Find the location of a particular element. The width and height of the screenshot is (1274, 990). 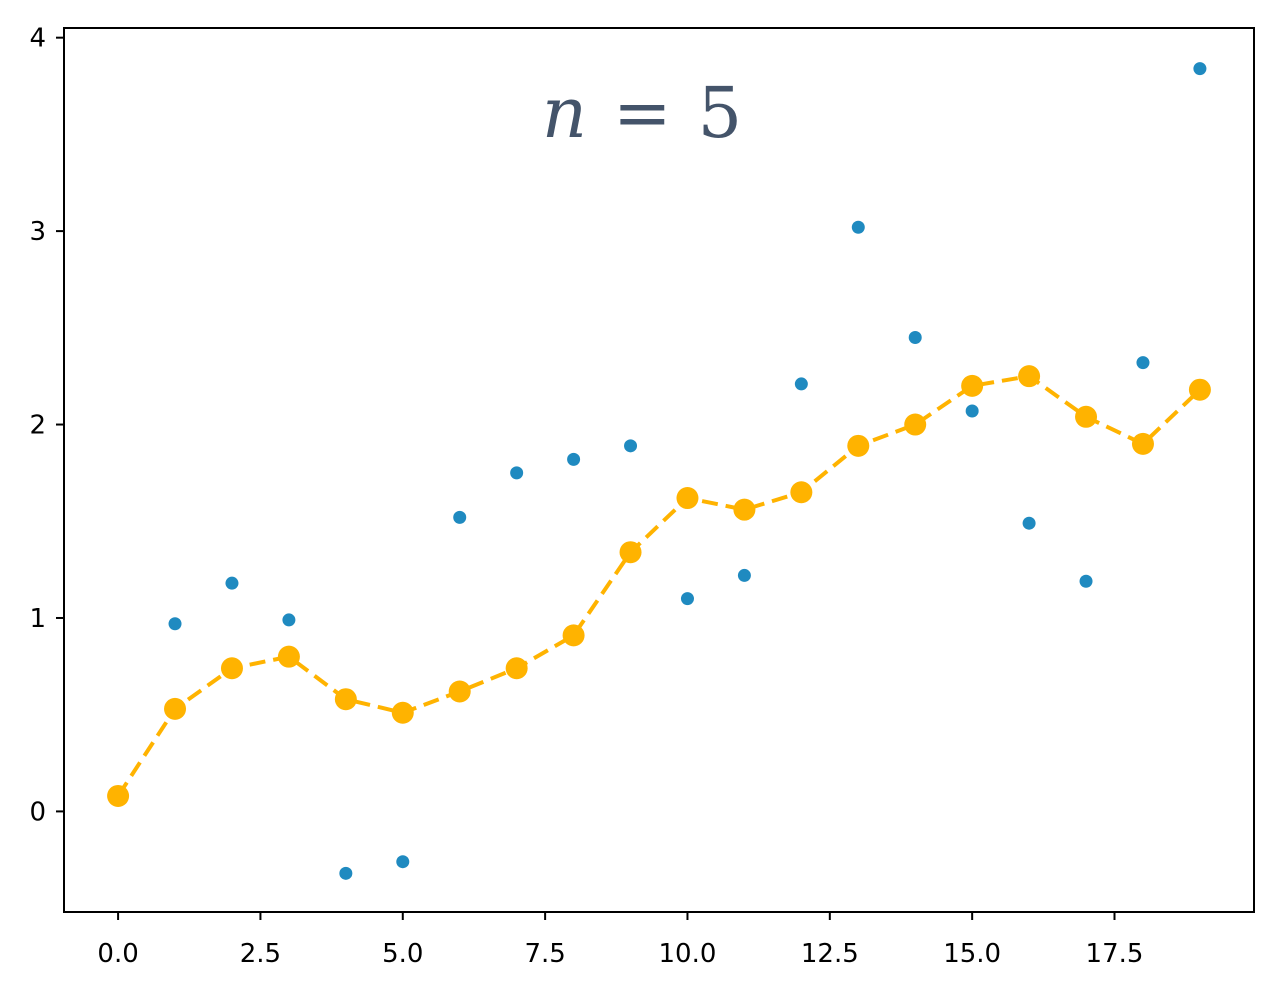

annotation-variable: n is located at coordinates (564, 113).